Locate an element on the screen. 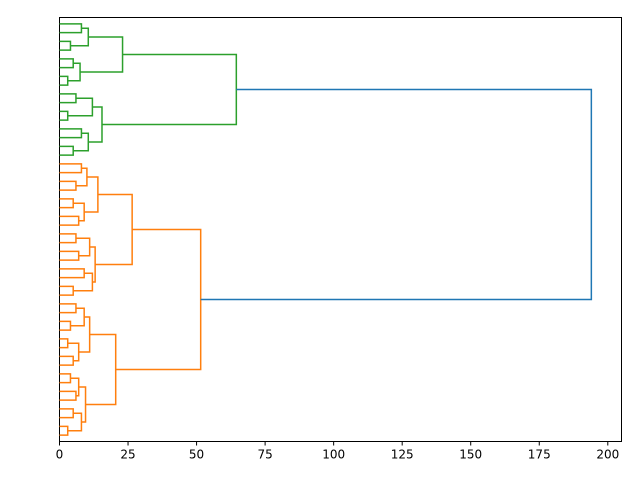  x-tick-label: 150 is located at coordinates (470, 455).